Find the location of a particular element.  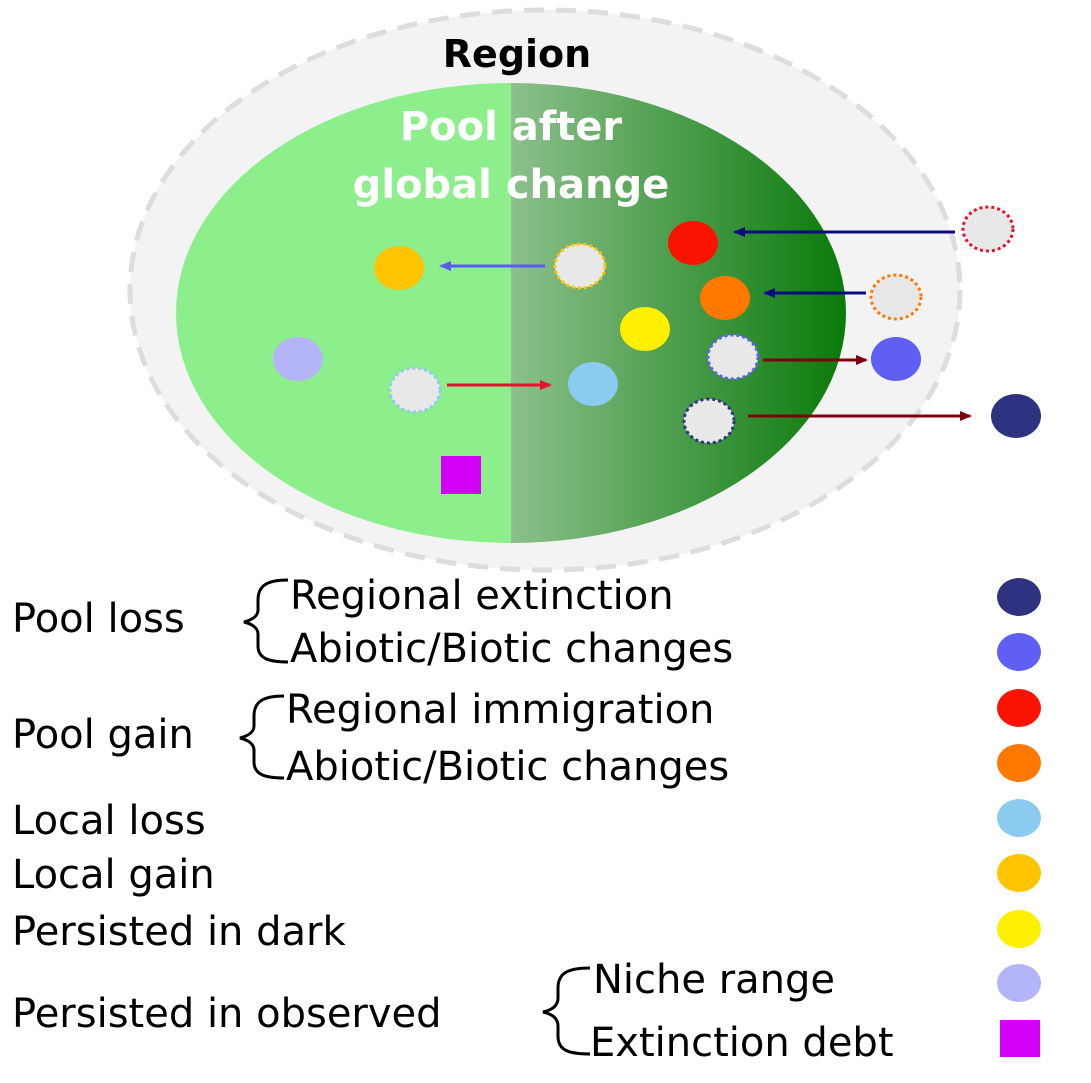

legend-swatch-pool-loss-abiotic is located at coordinates (1019, 652).